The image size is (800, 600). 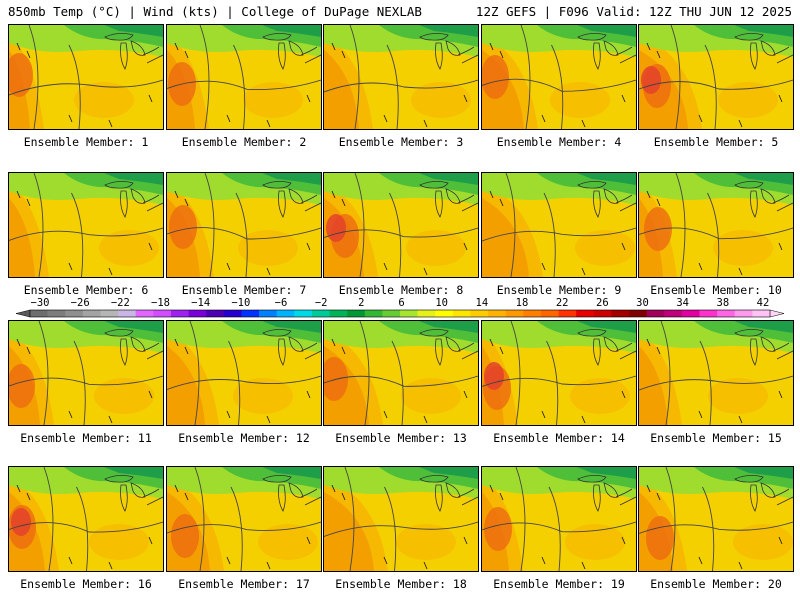 I want to click on colorbar-tick-label: −2, so click(x=321, y=303).